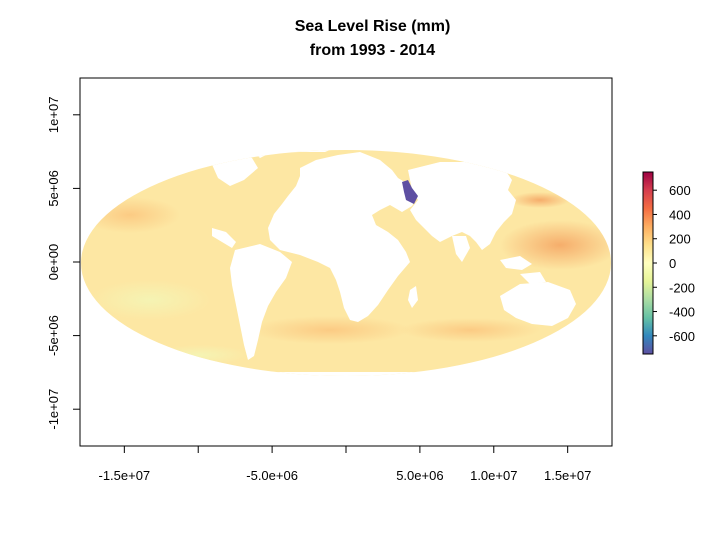 This screenshot has width=725, height=544. I want to click on y-tick-label: 1e+07, so click(53, 115).